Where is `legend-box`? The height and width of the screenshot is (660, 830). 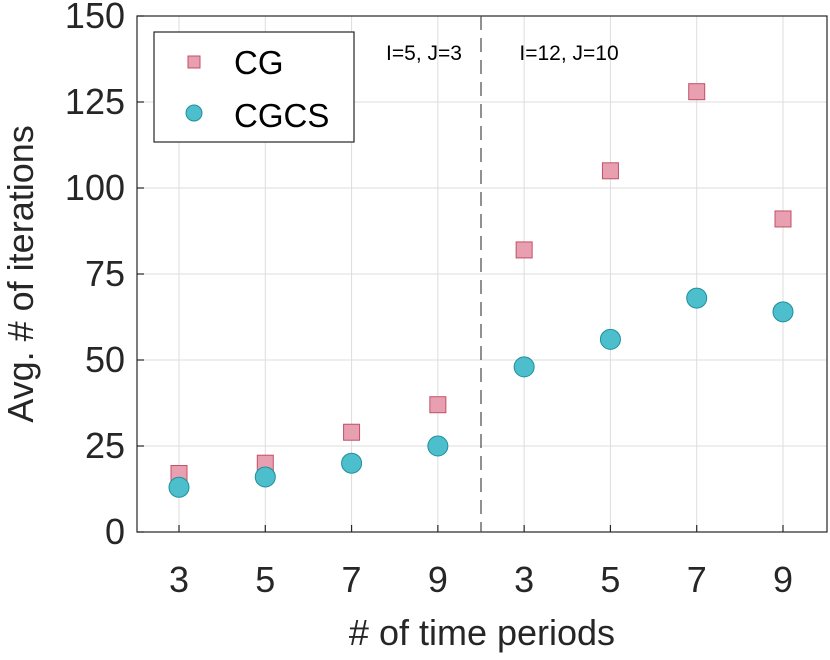 legend-box is located at coordinates (254, 87).